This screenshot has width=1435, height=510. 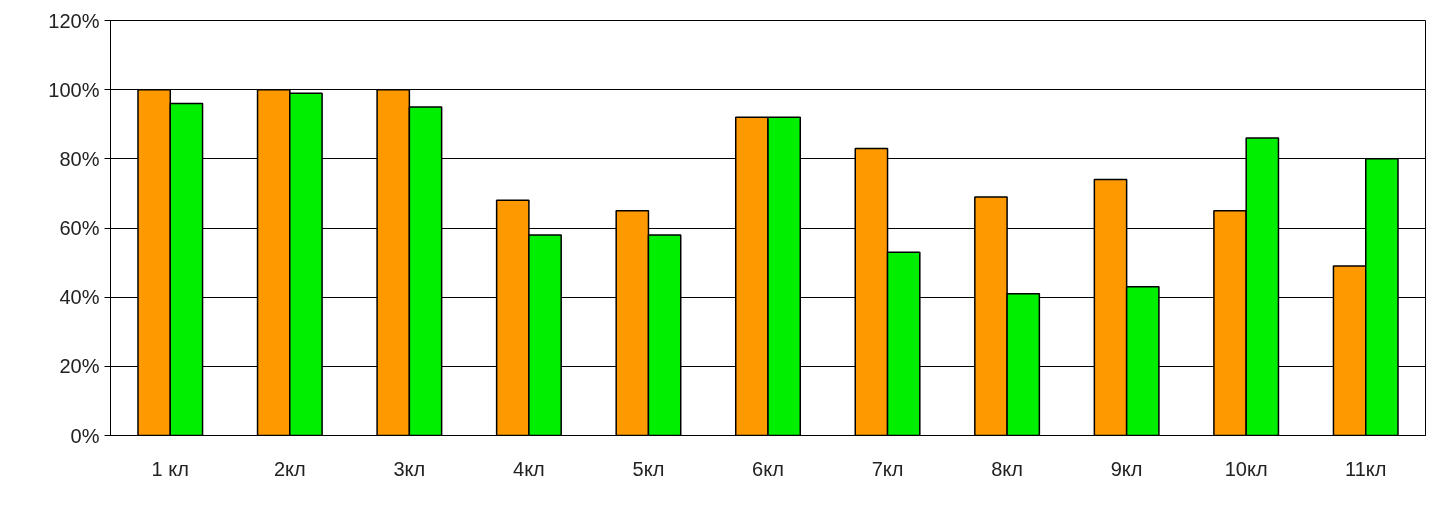 I want to click on y-tick-label: 40%, so click(x=79, y=297).